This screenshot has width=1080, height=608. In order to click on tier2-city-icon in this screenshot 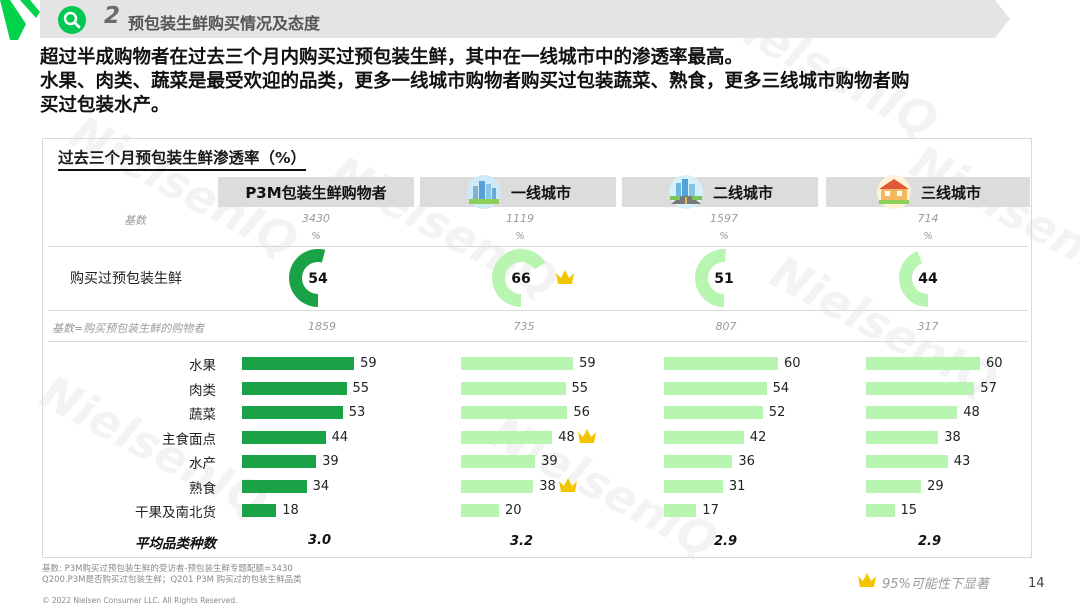, I will do `click(685, 192)`.